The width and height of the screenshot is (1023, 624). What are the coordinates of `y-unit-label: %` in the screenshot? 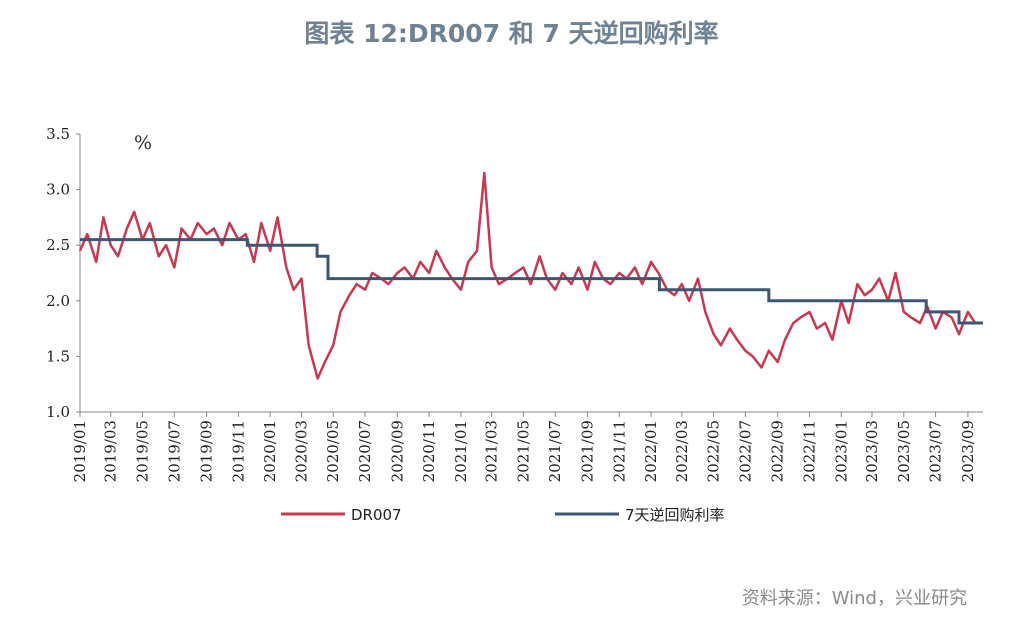 It's located at (143, 143).